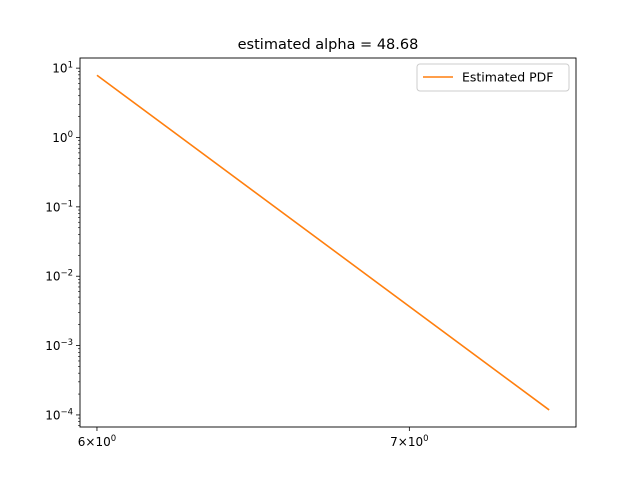 This screenshot has width=640, height=480. What do you see at coordinates (59, 414) in the screenshot?
I see `y-tick-label: 10⁻⁴` at bounding box center [59, 414].